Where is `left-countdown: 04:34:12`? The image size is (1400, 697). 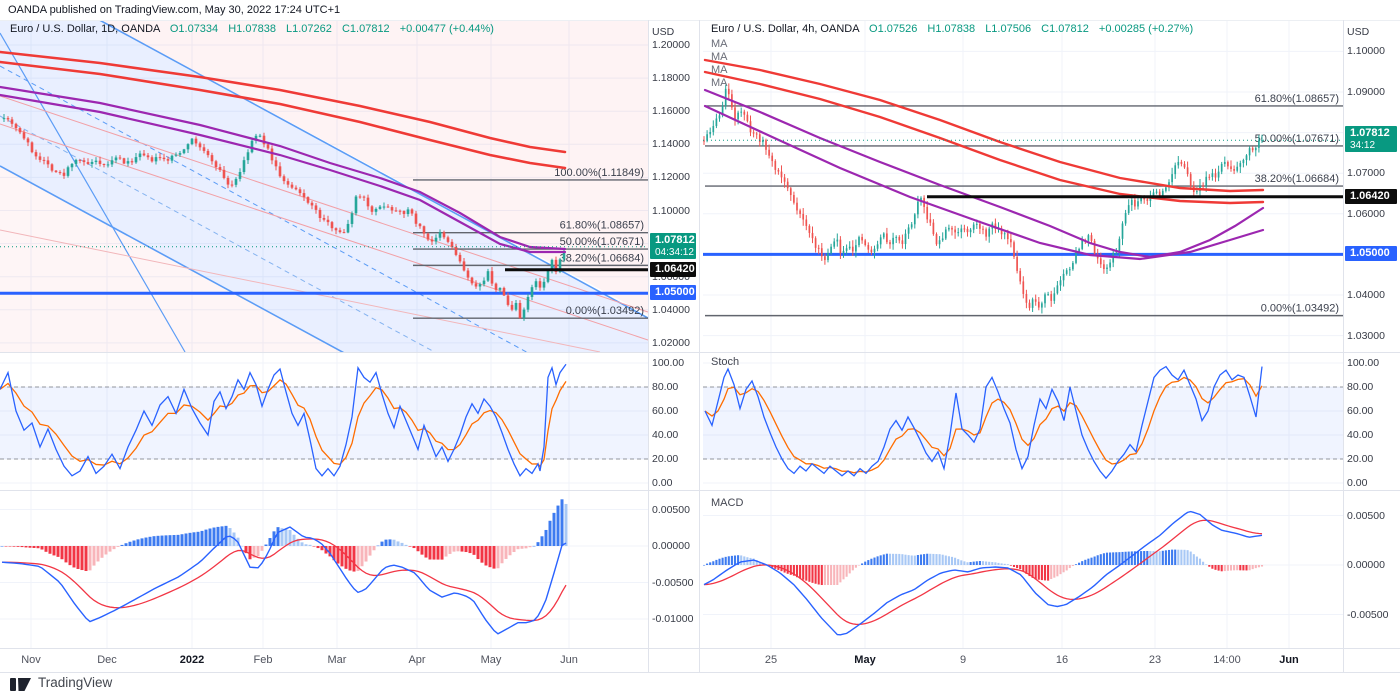
left-countdown: 04:34:12 is located at coordinates (674, 252).